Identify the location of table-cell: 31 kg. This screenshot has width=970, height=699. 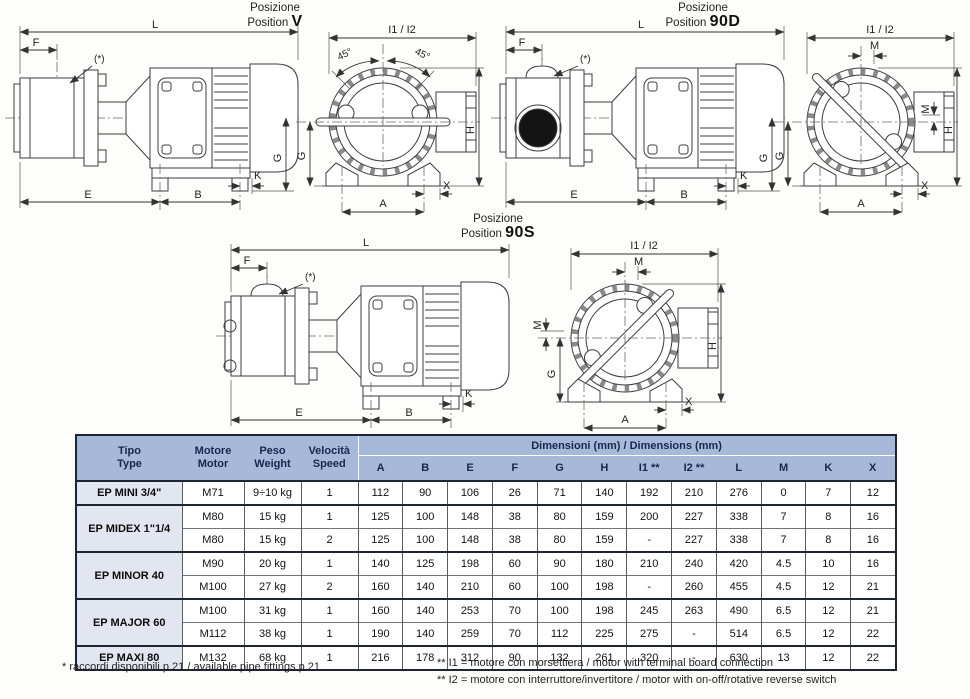
(272, 610).